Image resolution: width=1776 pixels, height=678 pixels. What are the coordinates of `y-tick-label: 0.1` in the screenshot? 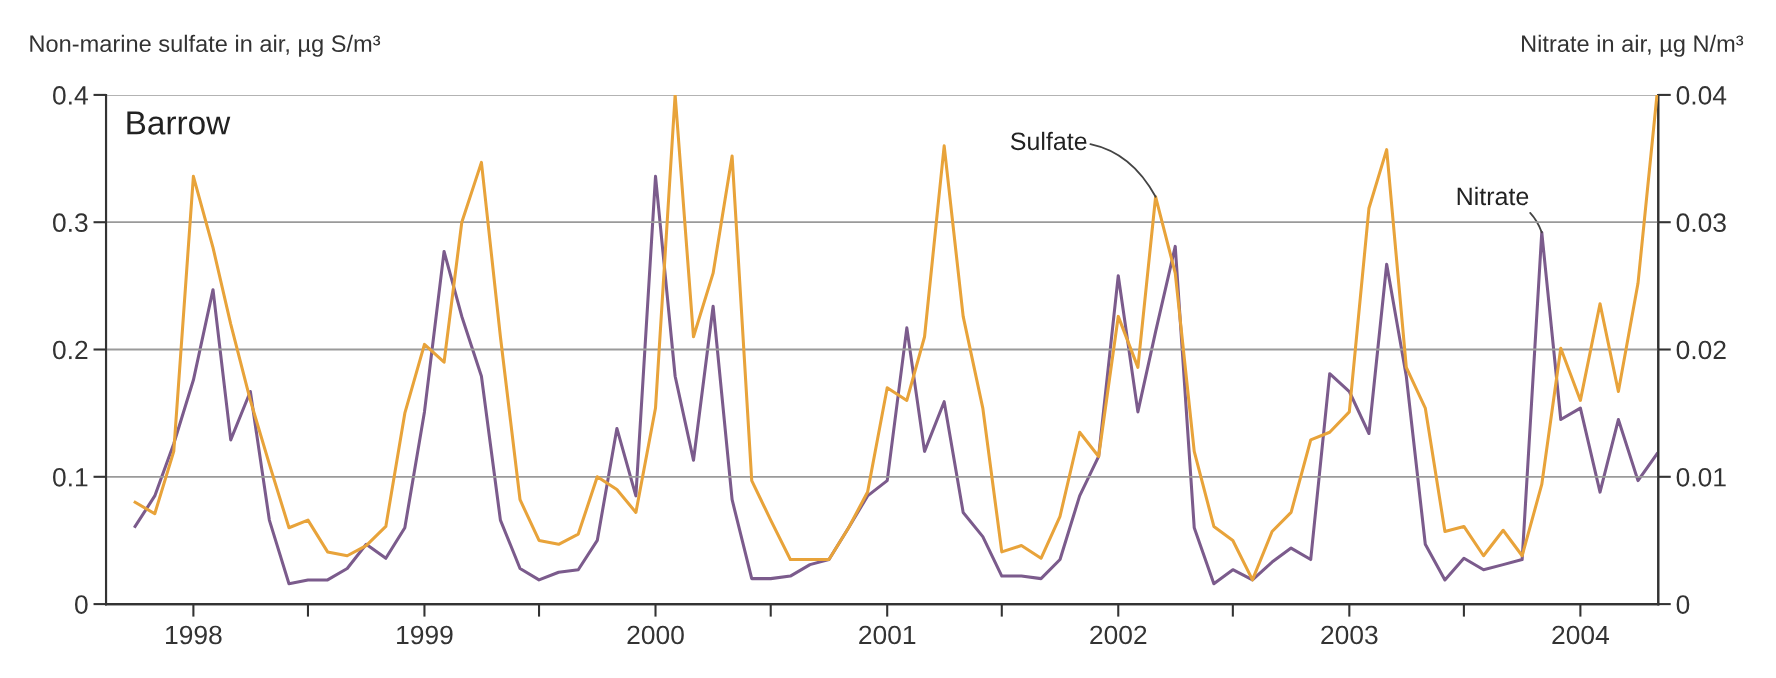 It's located at (70, 477).